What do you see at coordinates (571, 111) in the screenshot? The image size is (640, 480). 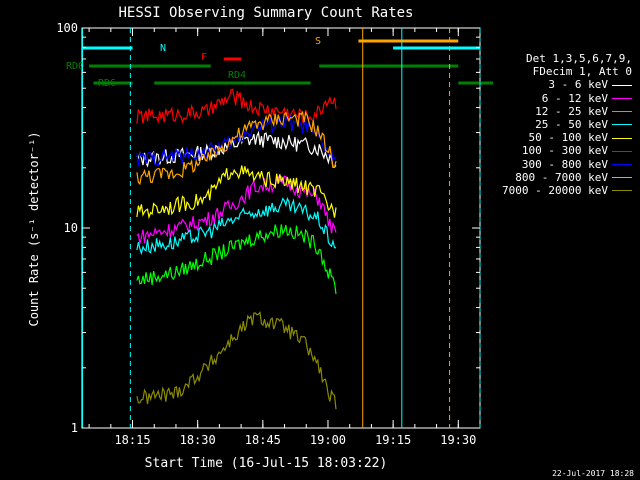 I see `legend-label: 12 - 25 keV` at bounding box center [571, 111].